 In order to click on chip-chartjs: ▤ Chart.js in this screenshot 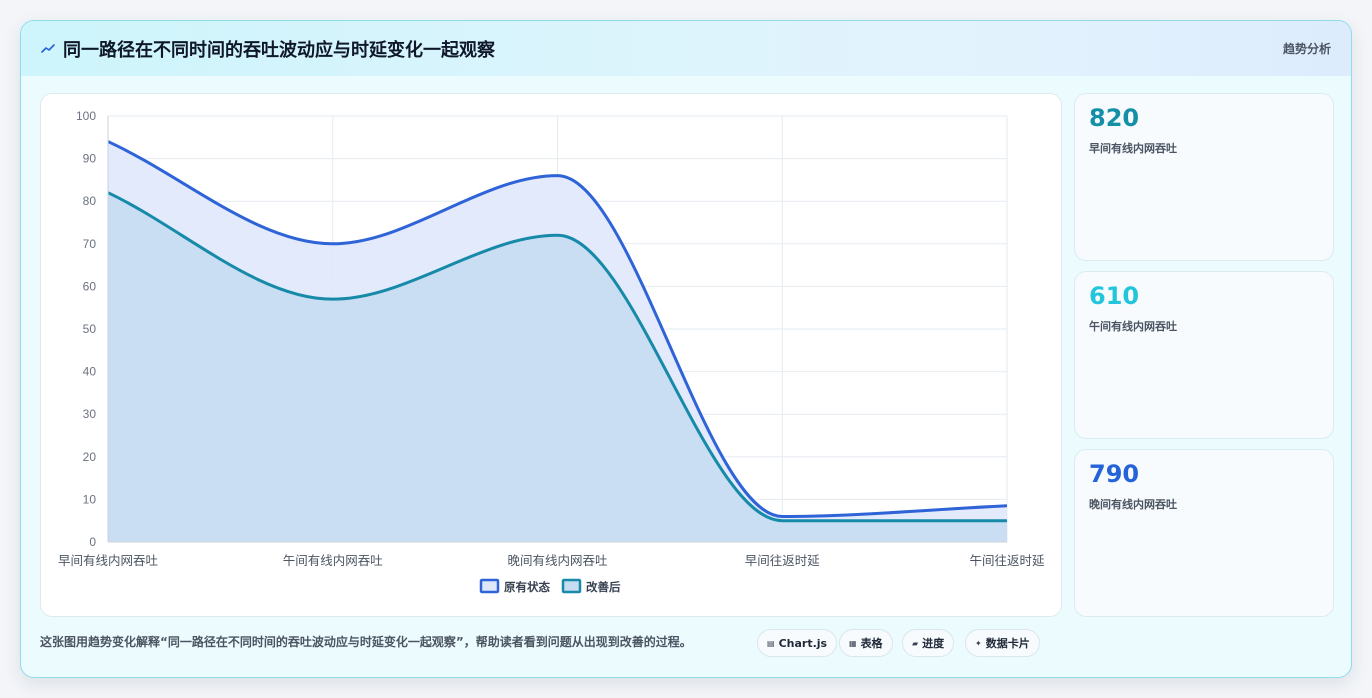, I will do `click(797, 643)`.